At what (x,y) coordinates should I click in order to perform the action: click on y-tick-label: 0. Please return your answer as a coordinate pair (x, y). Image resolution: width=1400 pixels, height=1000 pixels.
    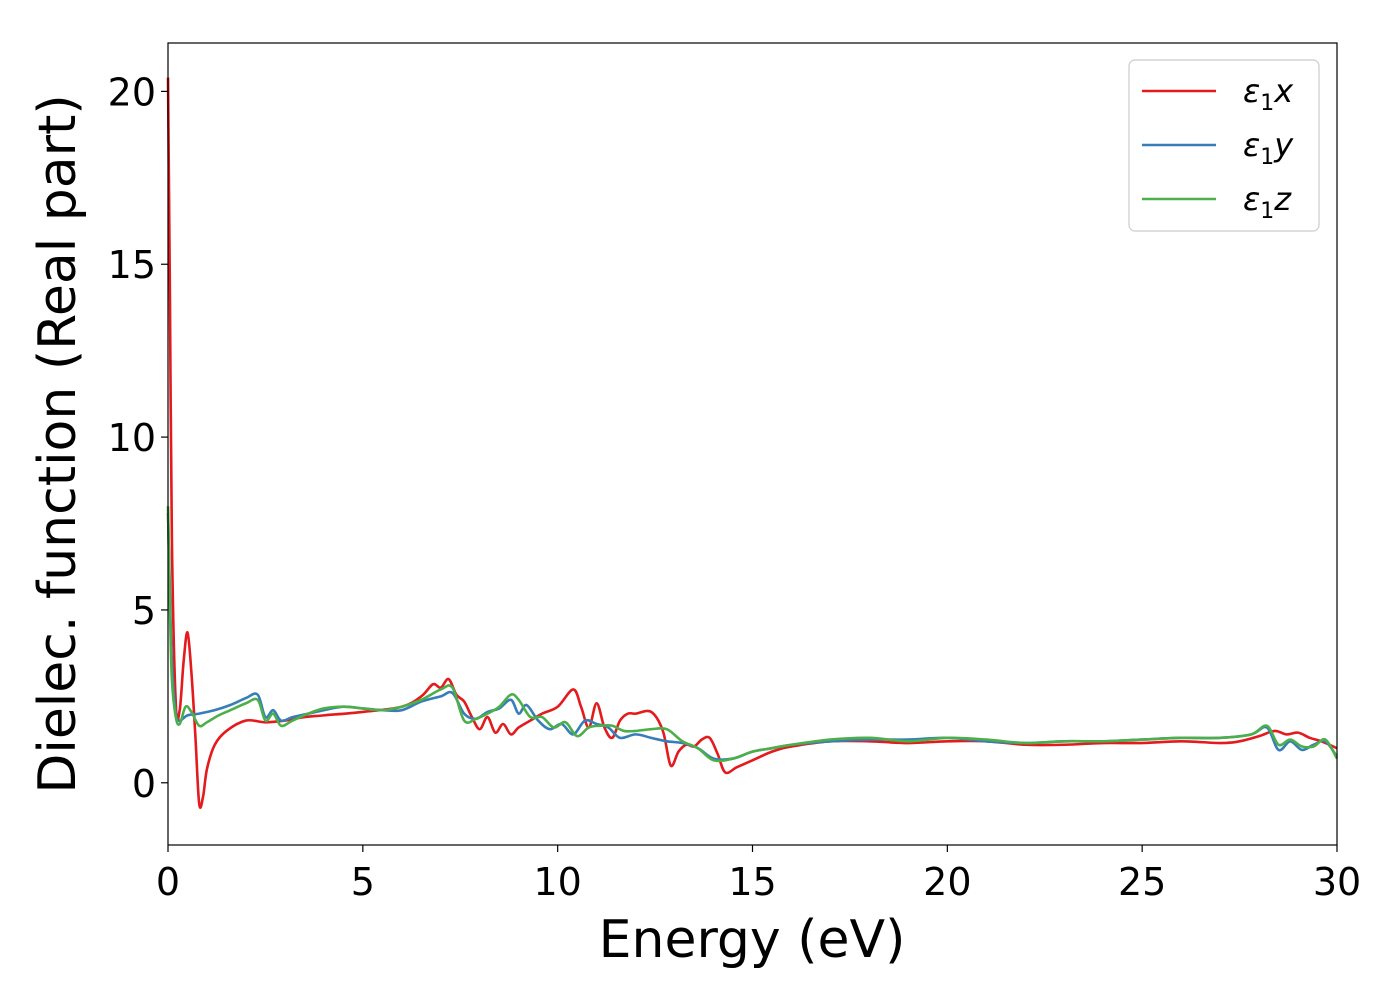
    Looking at the image, I should click on (144, 784).